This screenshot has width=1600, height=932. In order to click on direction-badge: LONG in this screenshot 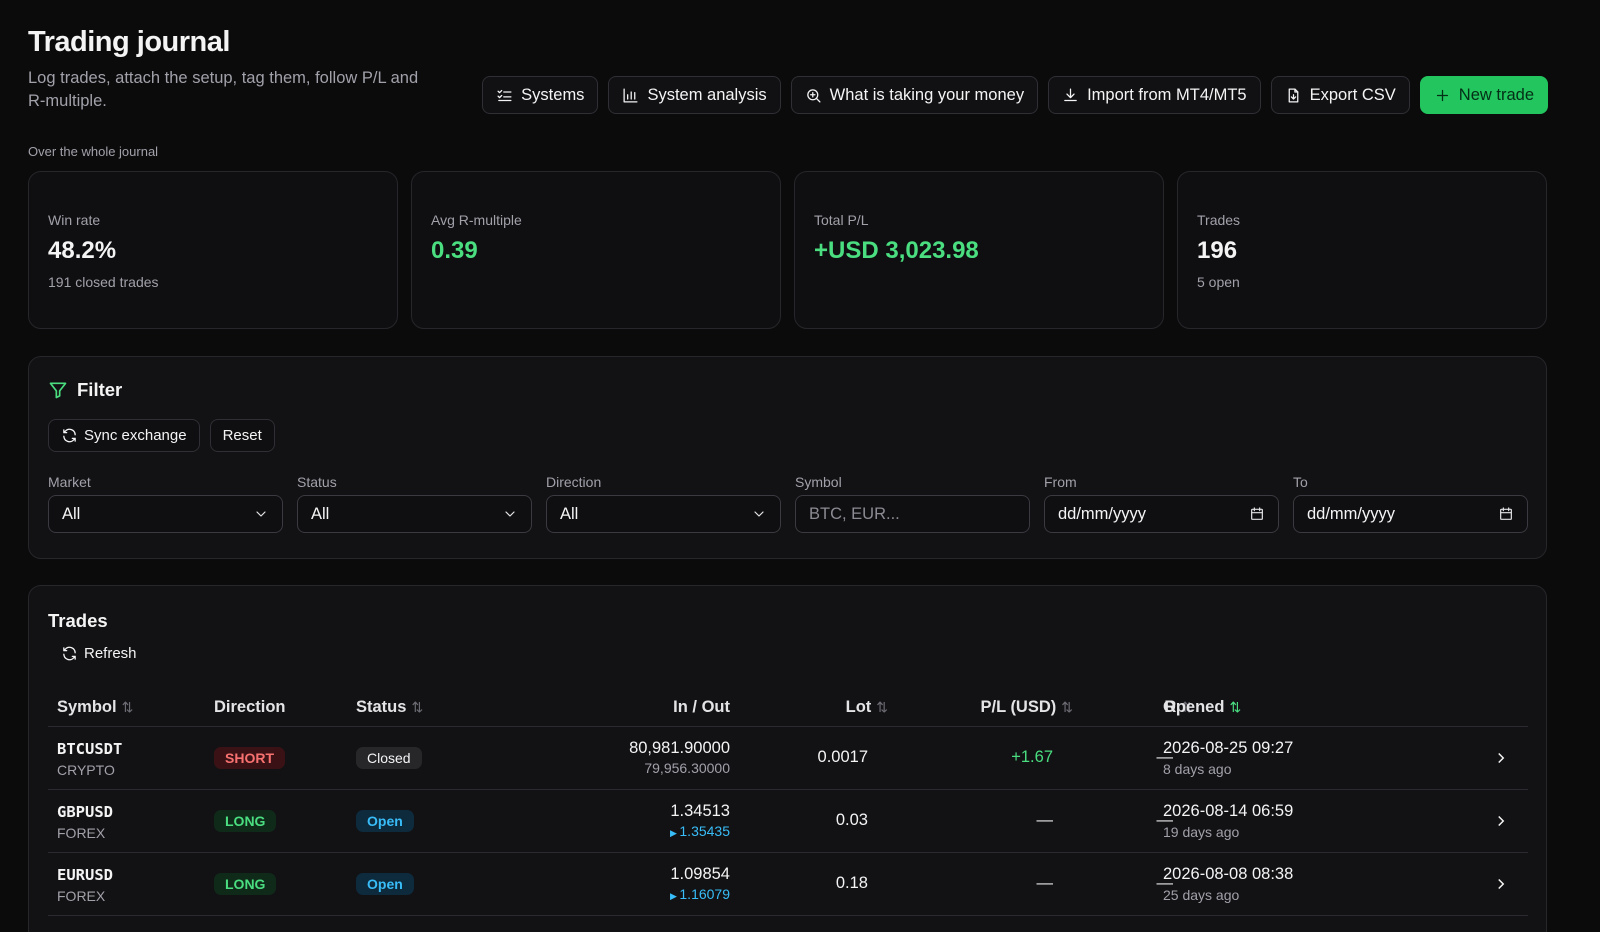, I will do `click(245, 884)`.